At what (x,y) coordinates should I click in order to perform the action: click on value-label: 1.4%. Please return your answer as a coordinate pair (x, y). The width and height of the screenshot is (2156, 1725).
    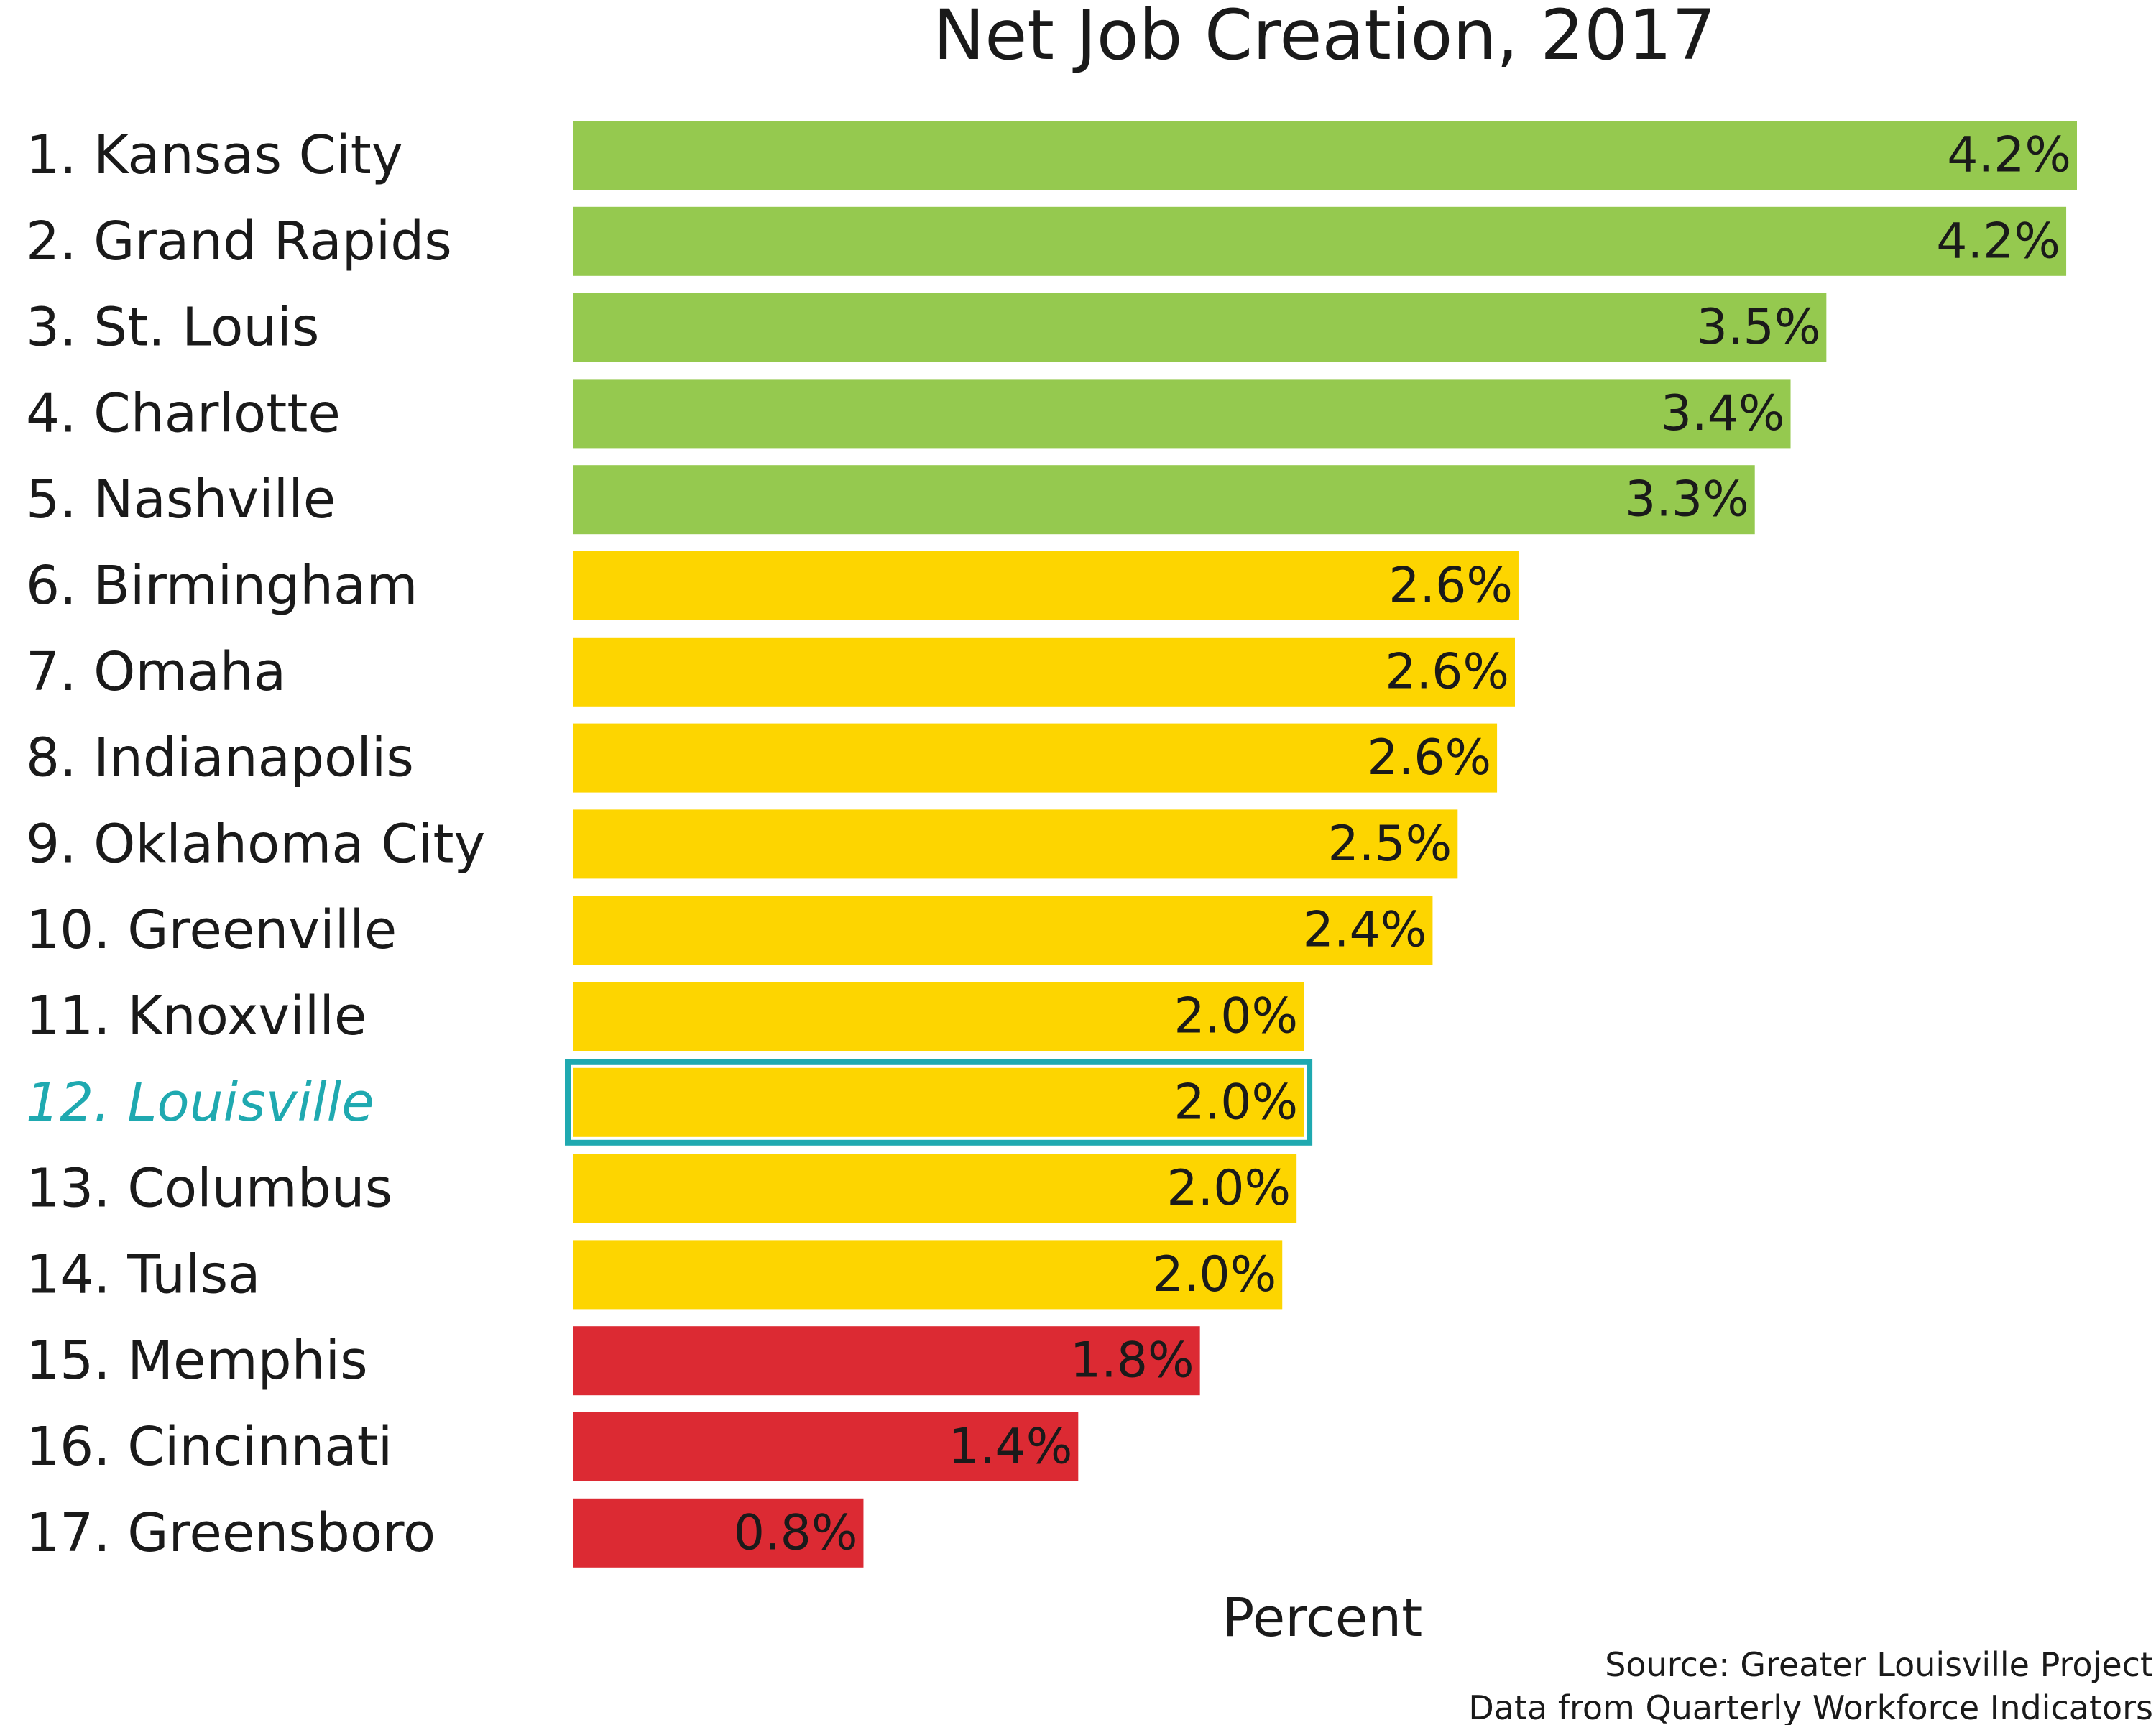
    Looking at the image, I should click on (1011, 1447).